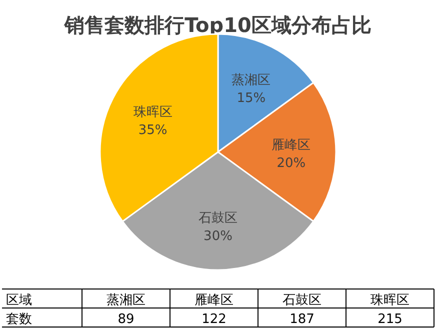 The height and width of the screenshot is (328, 436). I want to click on chart-title: 销售套数排行Top10区域分布占比, so click(218, 25).